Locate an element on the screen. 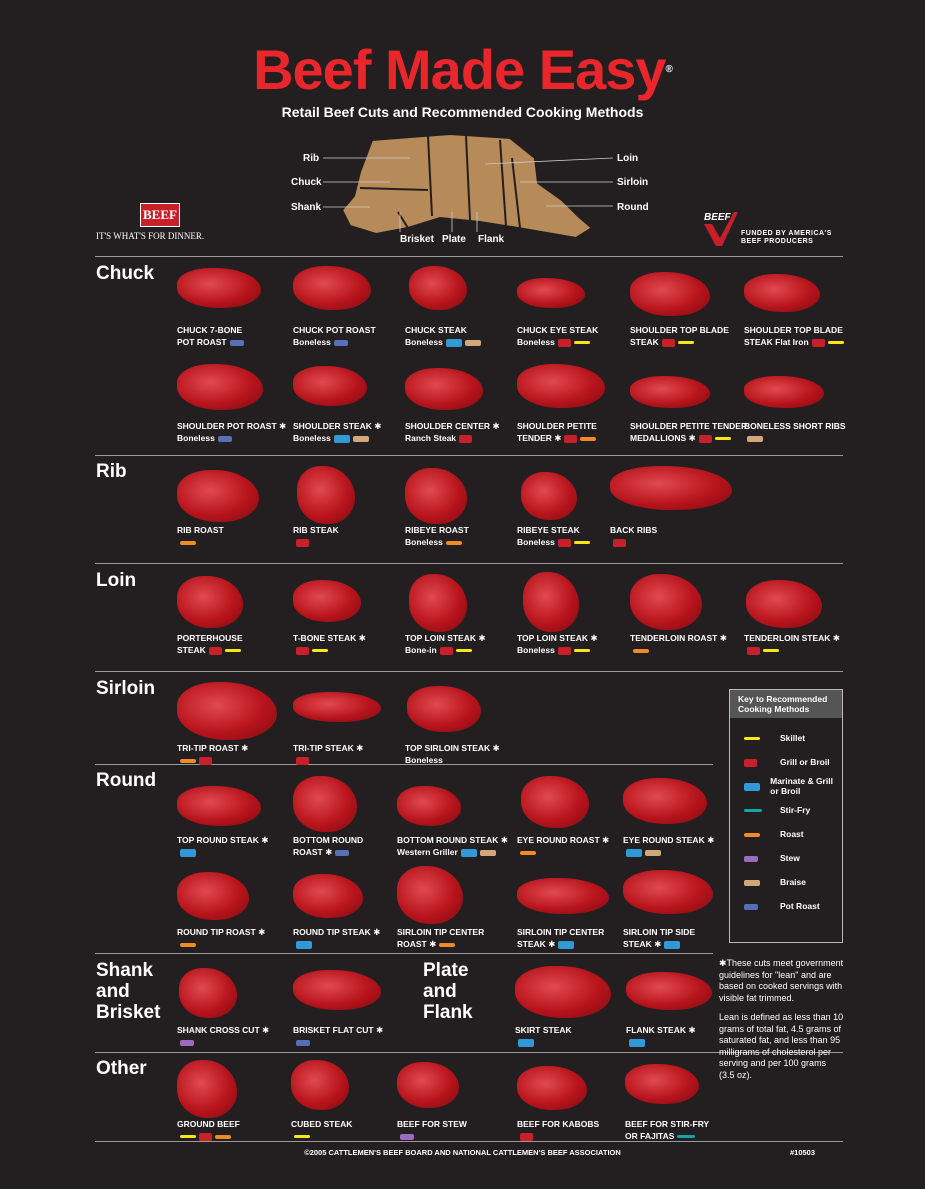 The width and height of the screenshot is (925, 1189). key-item-label: Grill or Broil is located at coordinates (805, 762).